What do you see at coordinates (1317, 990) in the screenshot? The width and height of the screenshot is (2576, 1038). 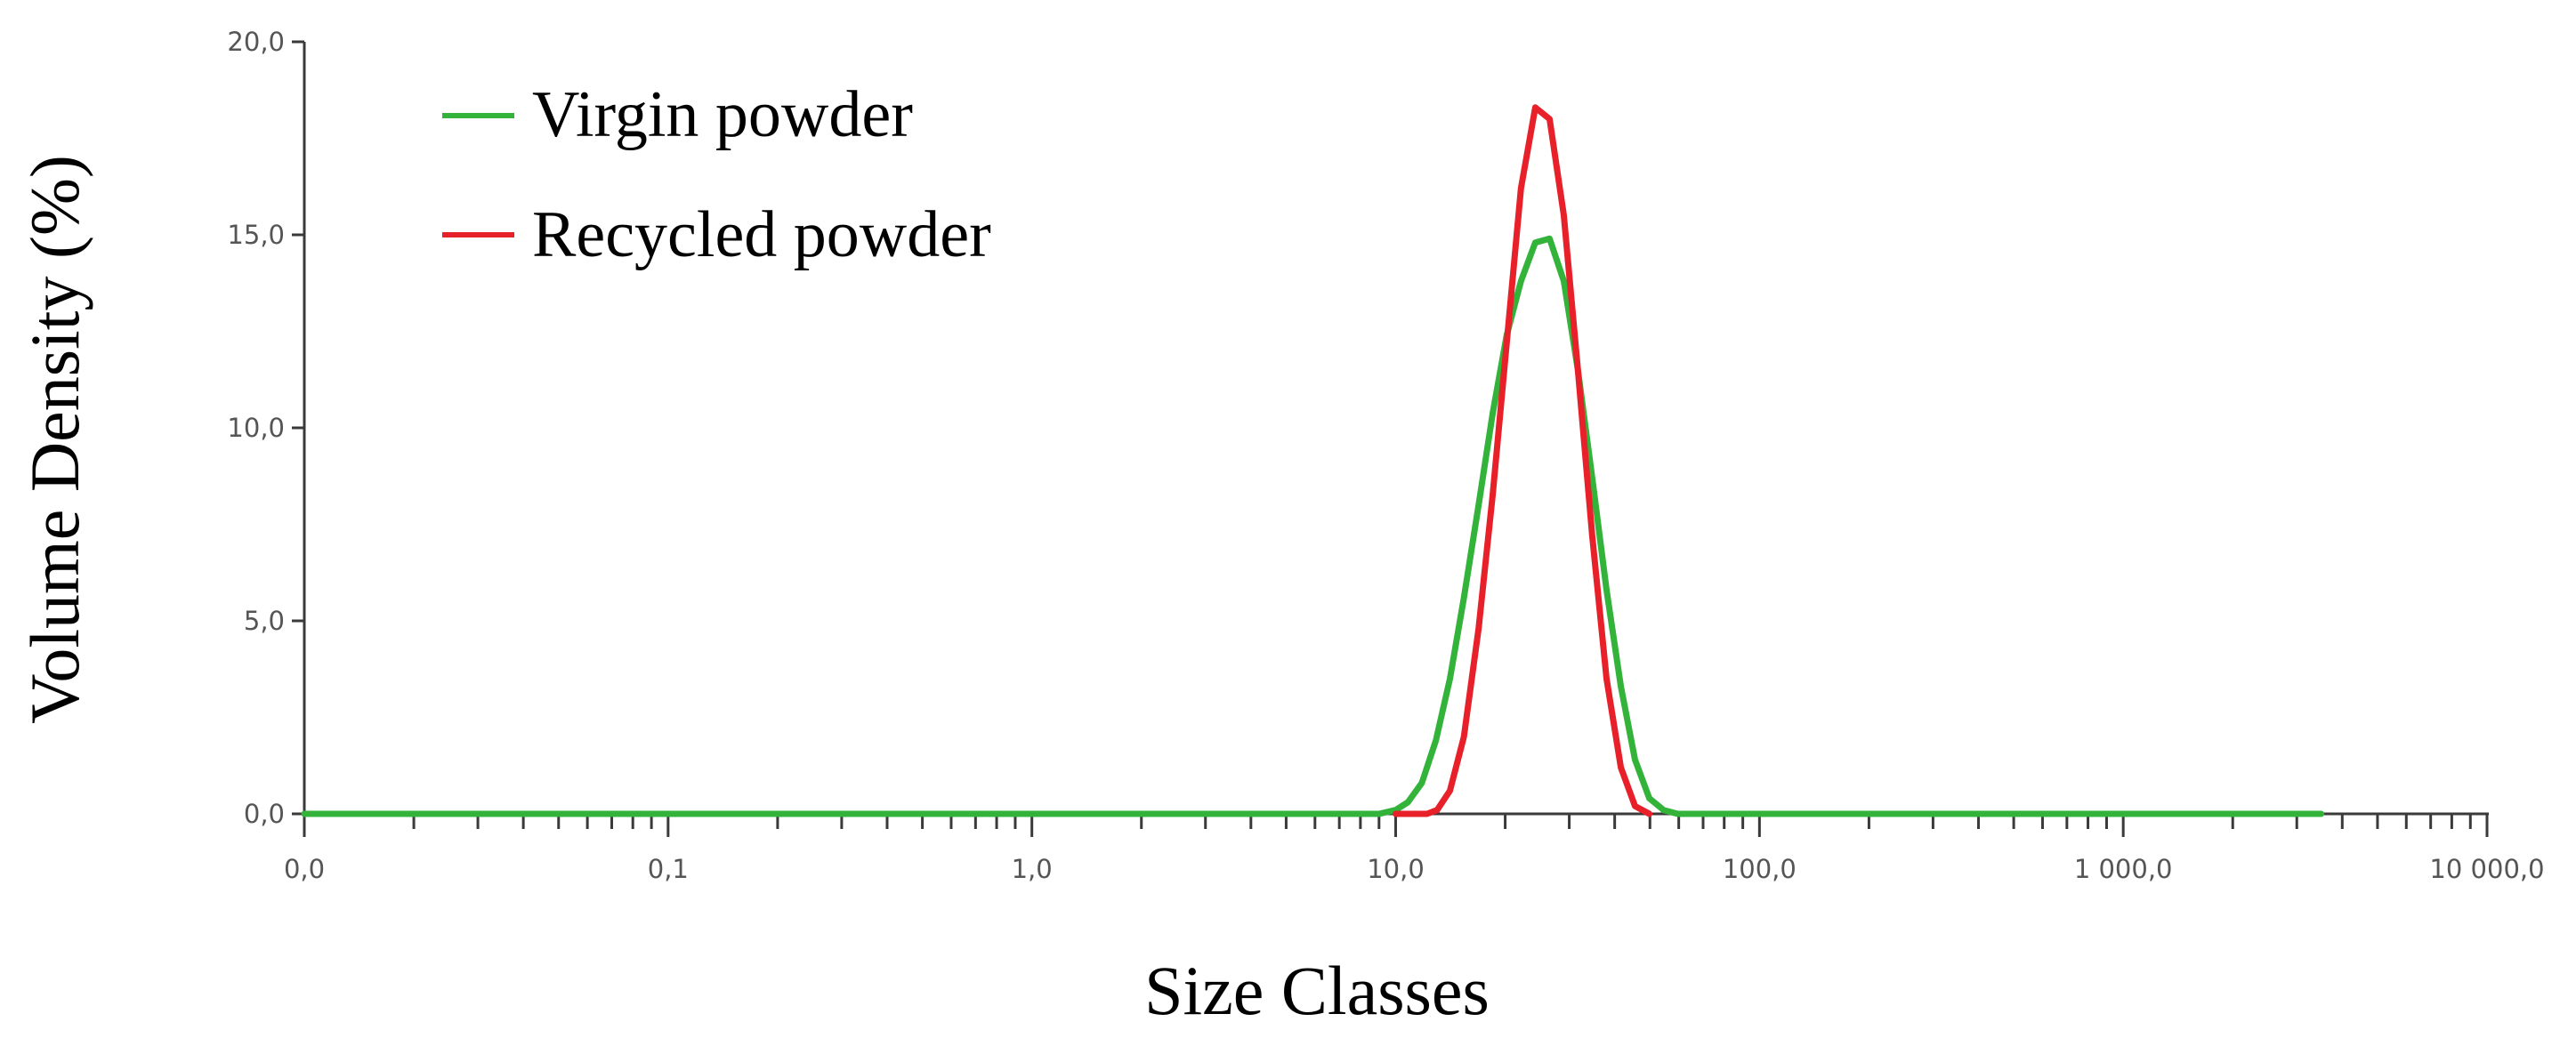 I see `x-axis-title: Size Classes` at bounding box center [1317, 990].